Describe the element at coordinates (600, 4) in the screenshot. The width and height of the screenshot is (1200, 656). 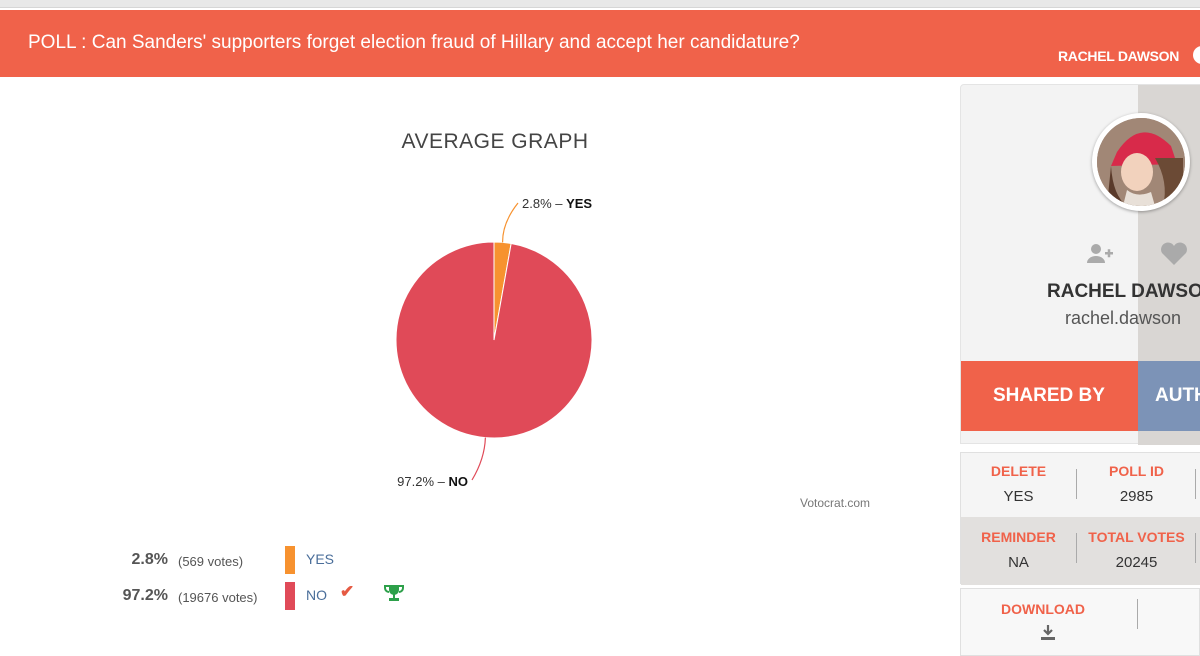
I see `browser-top-strip` at that location.